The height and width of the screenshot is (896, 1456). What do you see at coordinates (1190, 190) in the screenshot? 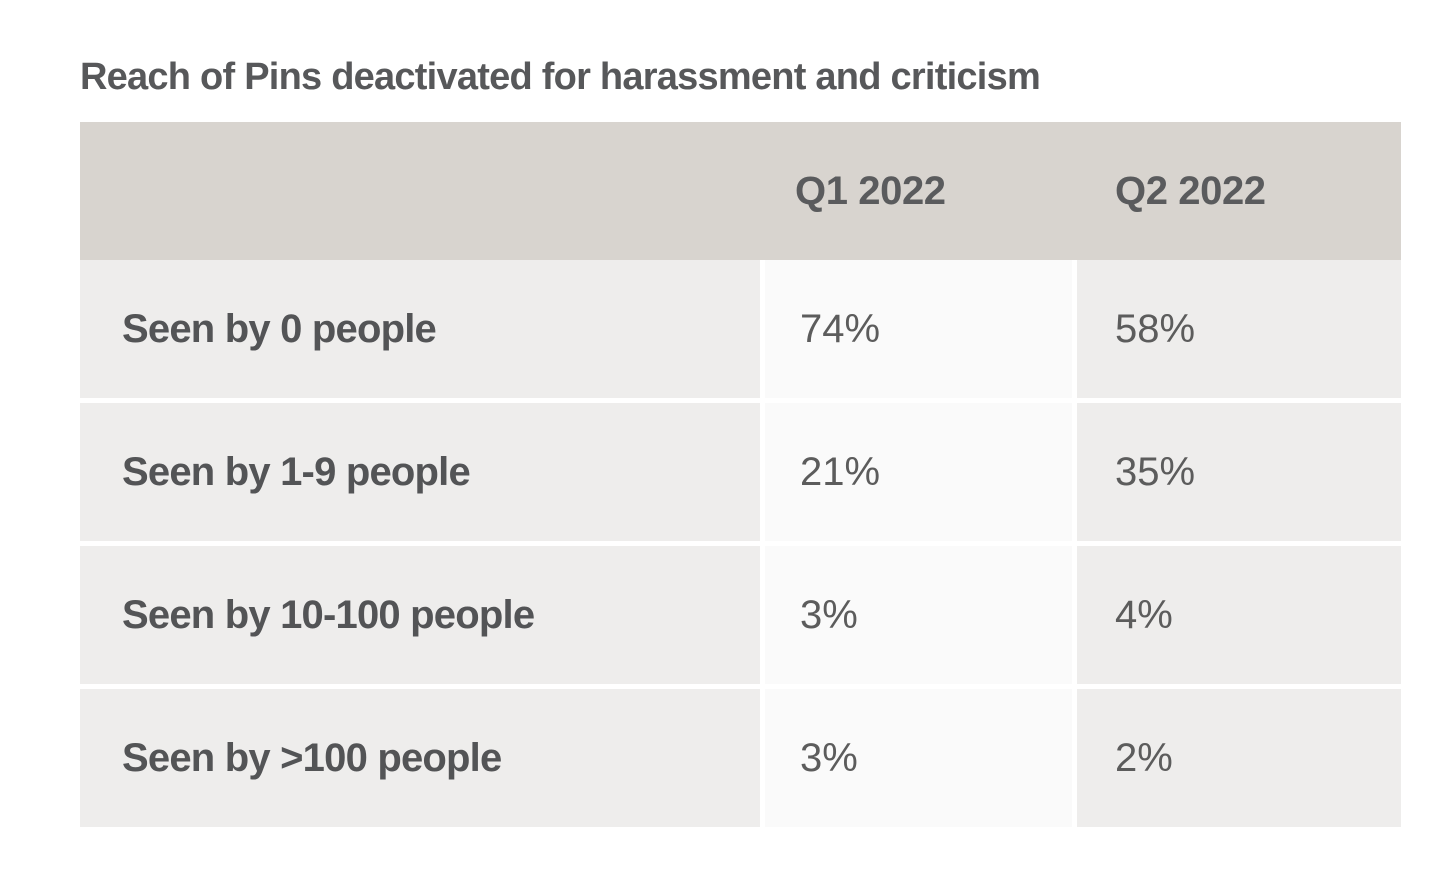
I see `column-header-q2-2022: Q2 2022` at bounding box center [1190, 190].